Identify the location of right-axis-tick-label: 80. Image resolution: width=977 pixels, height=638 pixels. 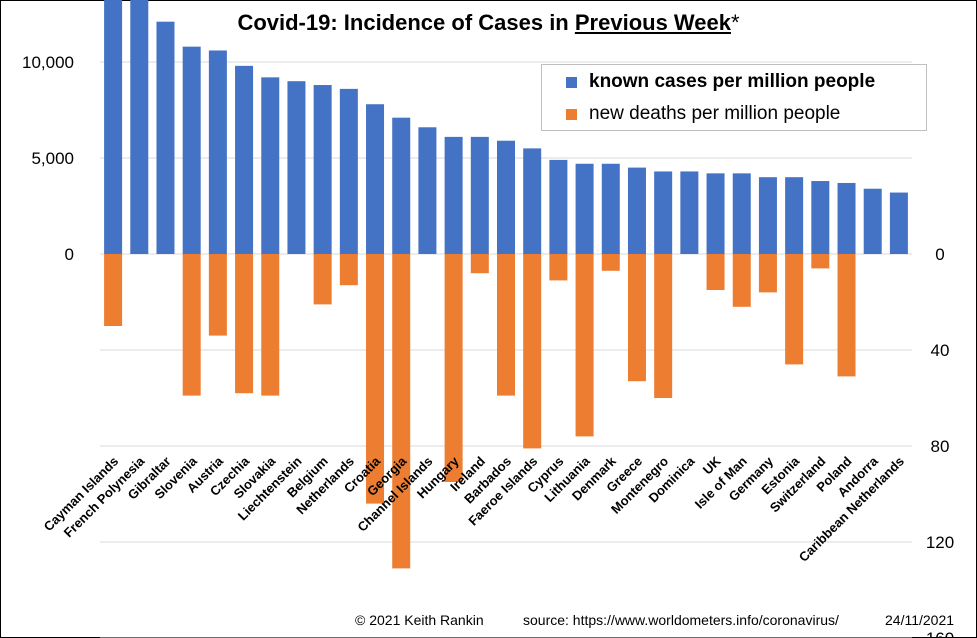
(940, 446).